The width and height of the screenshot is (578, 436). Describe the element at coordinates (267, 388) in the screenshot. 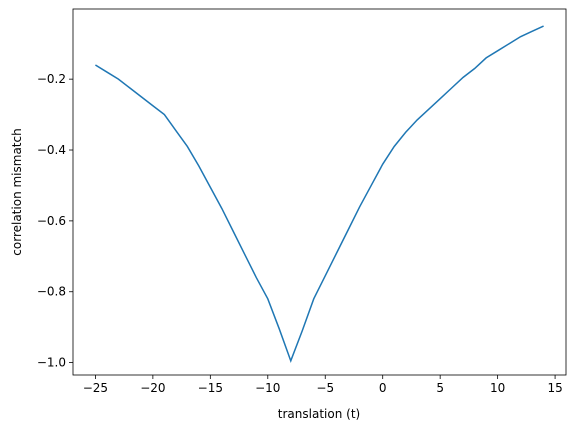

I see `x-tick-label: −10` at that location.